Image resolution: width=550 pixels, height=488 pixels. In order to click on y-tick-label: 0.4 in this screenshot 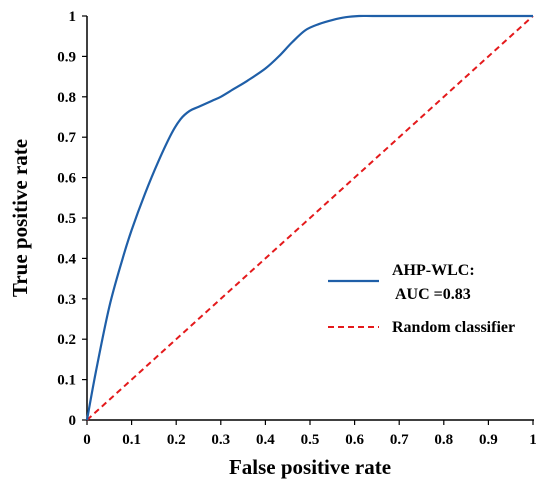, I will do `click(66, 259)`.